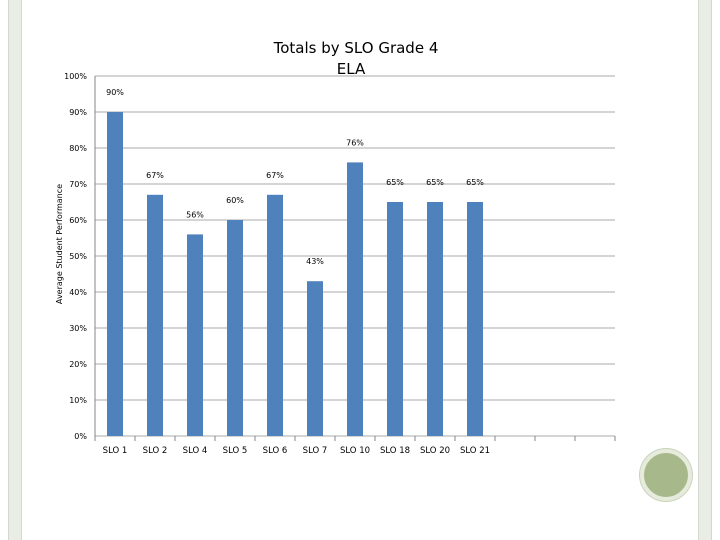 This screenshot has height=540, width=720. What do you see at coordinates (275, 451) in the screenshot?
I see `x-tick-label: SLO 6` at bounding box center [275, 451].